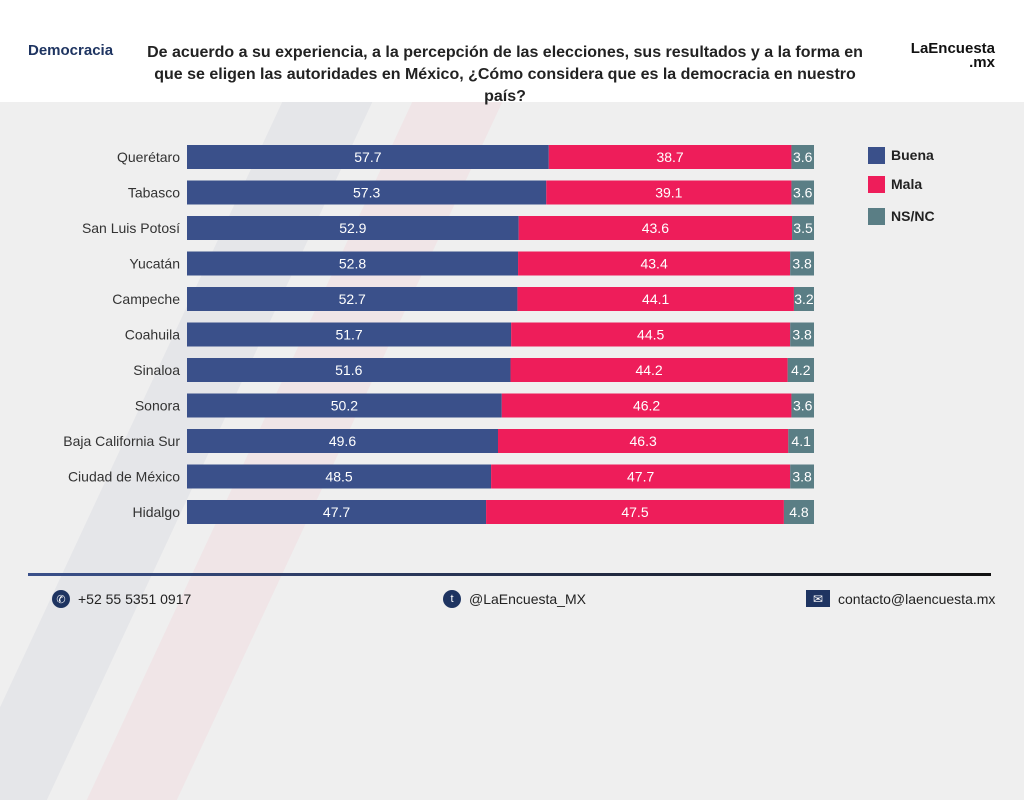 This screenshot has width=1024, height=800. I want to click on data-label: 4.8, so click(799, 512).